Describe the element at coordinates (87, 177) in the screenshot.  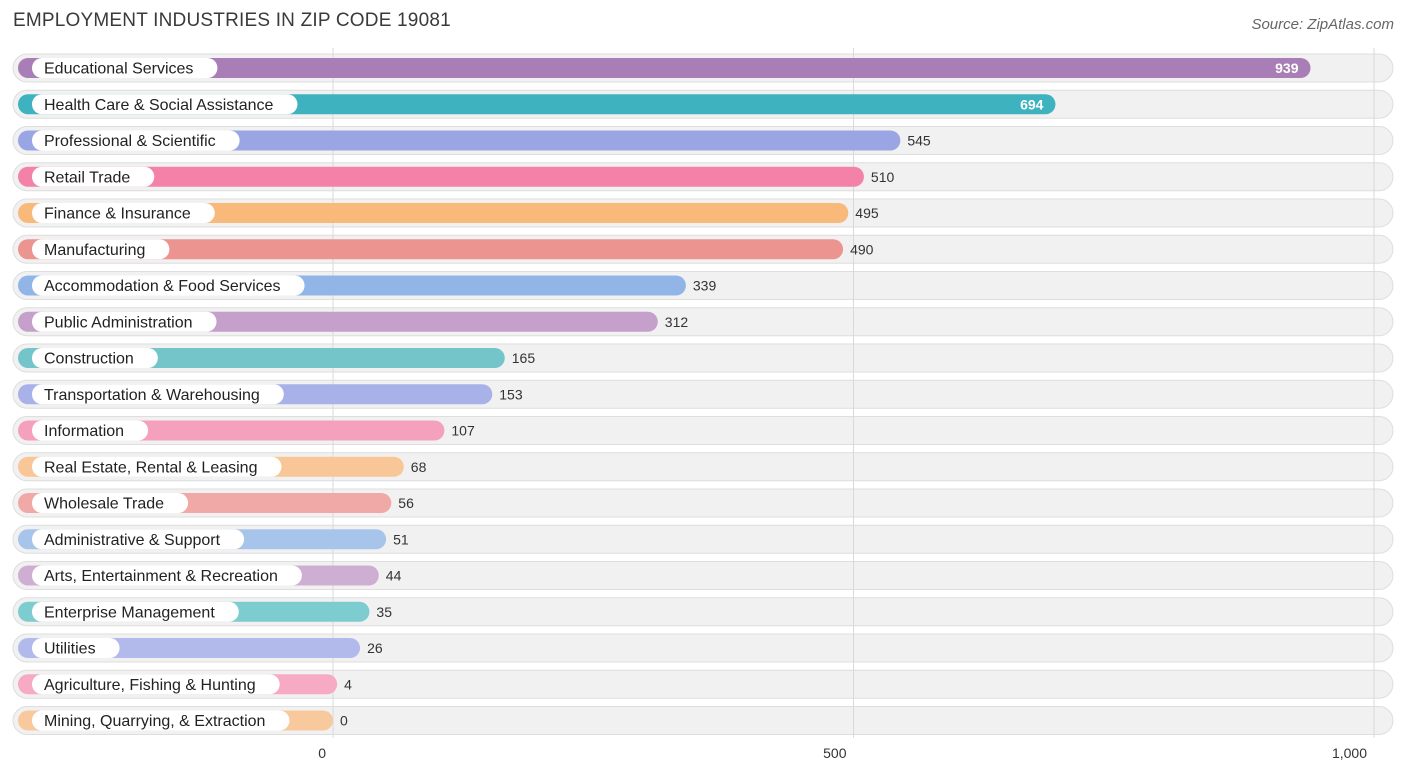
I see `bar-label: Retail Trade` at that location.